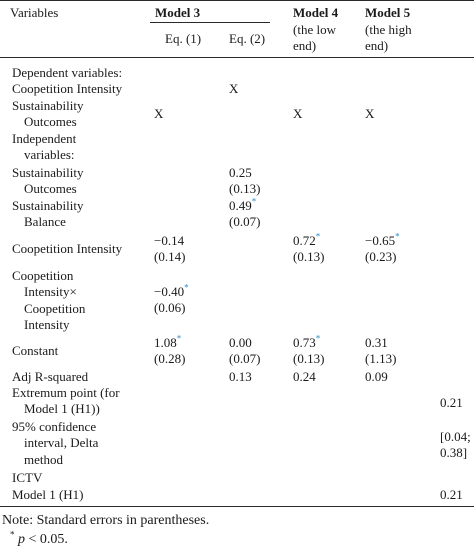 Image resolution: width=474 pixels, height=551 pixels. I want to click on cell-constant-m4-coef: 0.73*, so click(306, 342).